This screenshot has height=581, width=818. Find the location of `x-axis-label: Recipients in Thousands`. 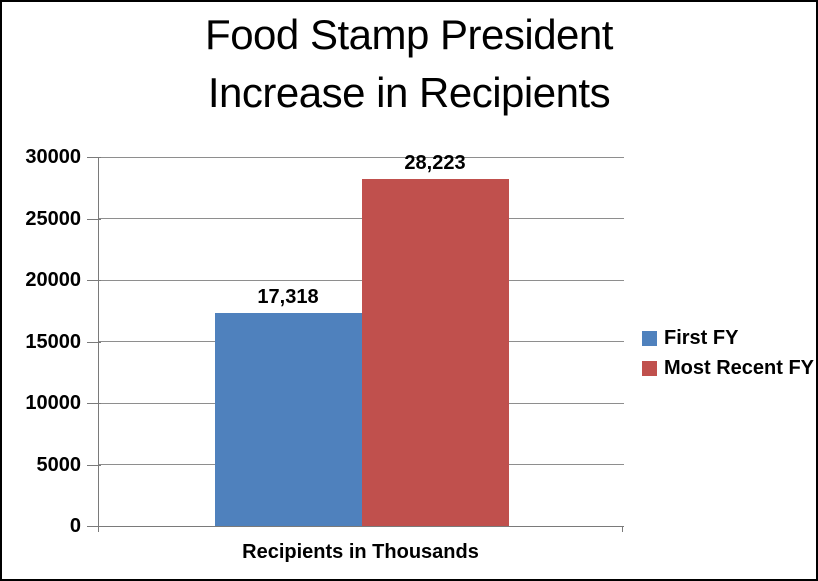

x-axis-label: Recipients in Thousands is located at coordinates (360, 552).